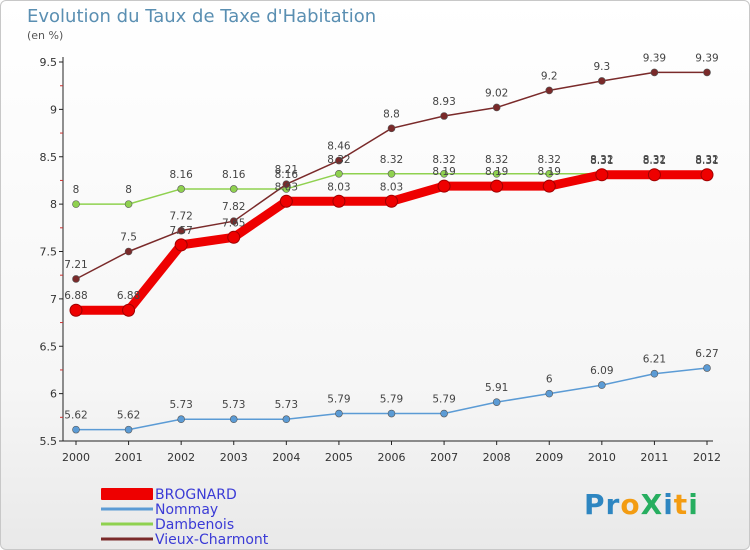 This screenshot has width=750, height=550. What do you see at coordinates (76, 457) in the screenshot?
I see `x-tick-label: 2000` at bounding box center [76, 457].